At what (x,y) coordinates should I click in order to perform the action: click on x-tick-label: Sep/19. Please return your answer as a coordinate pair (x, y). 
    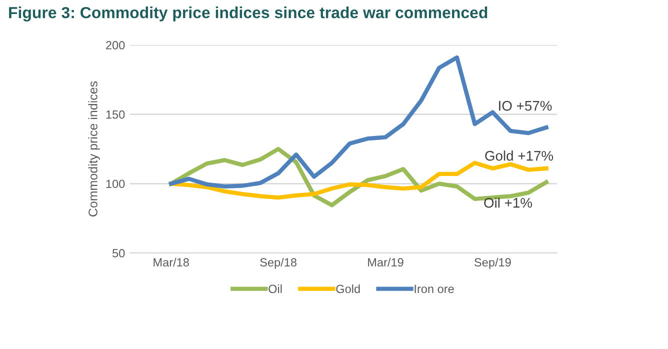
    Looking at the image, I should click on (492, 263).